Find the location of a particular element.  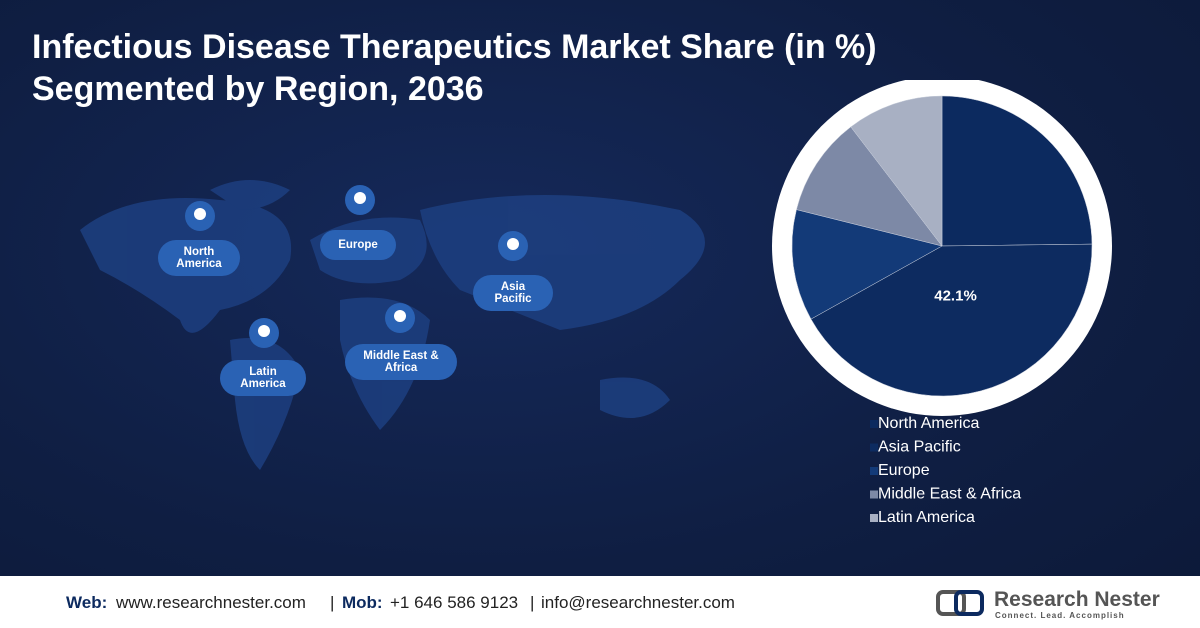

legend-label: North America is located at coordinates (928, 423).